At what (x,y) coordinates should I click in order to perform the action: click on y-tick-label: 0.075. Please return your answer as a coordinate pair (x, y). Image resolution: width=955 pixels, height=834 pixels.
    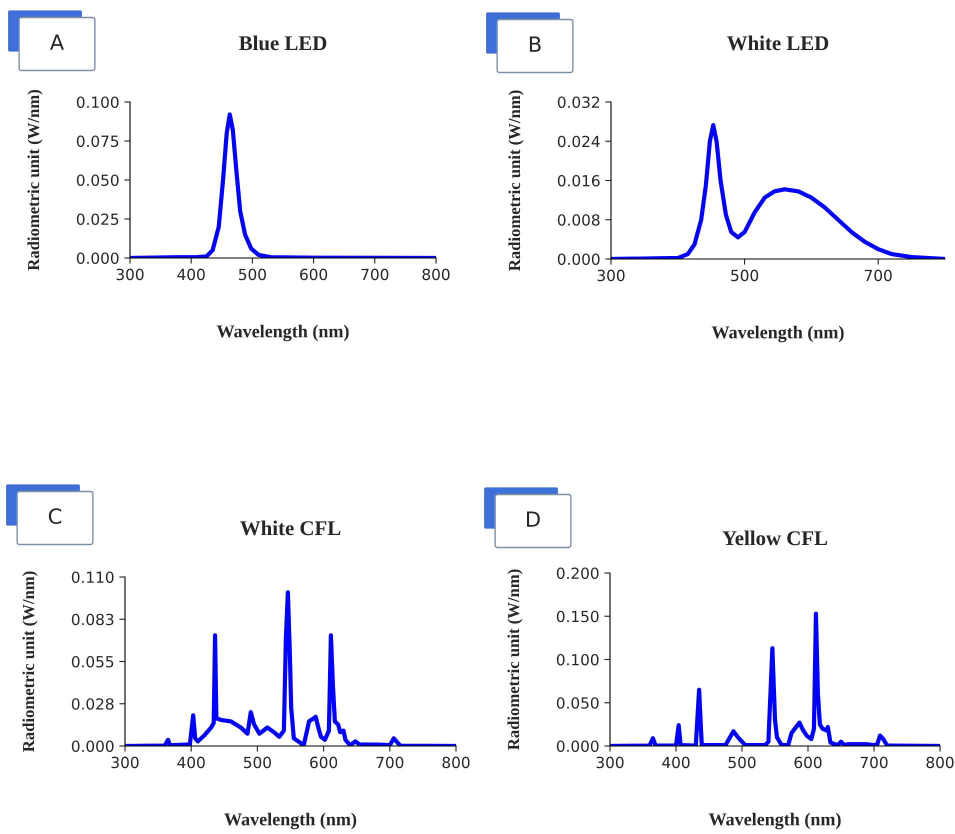
    Looking at the image, I should click on (97, 141).